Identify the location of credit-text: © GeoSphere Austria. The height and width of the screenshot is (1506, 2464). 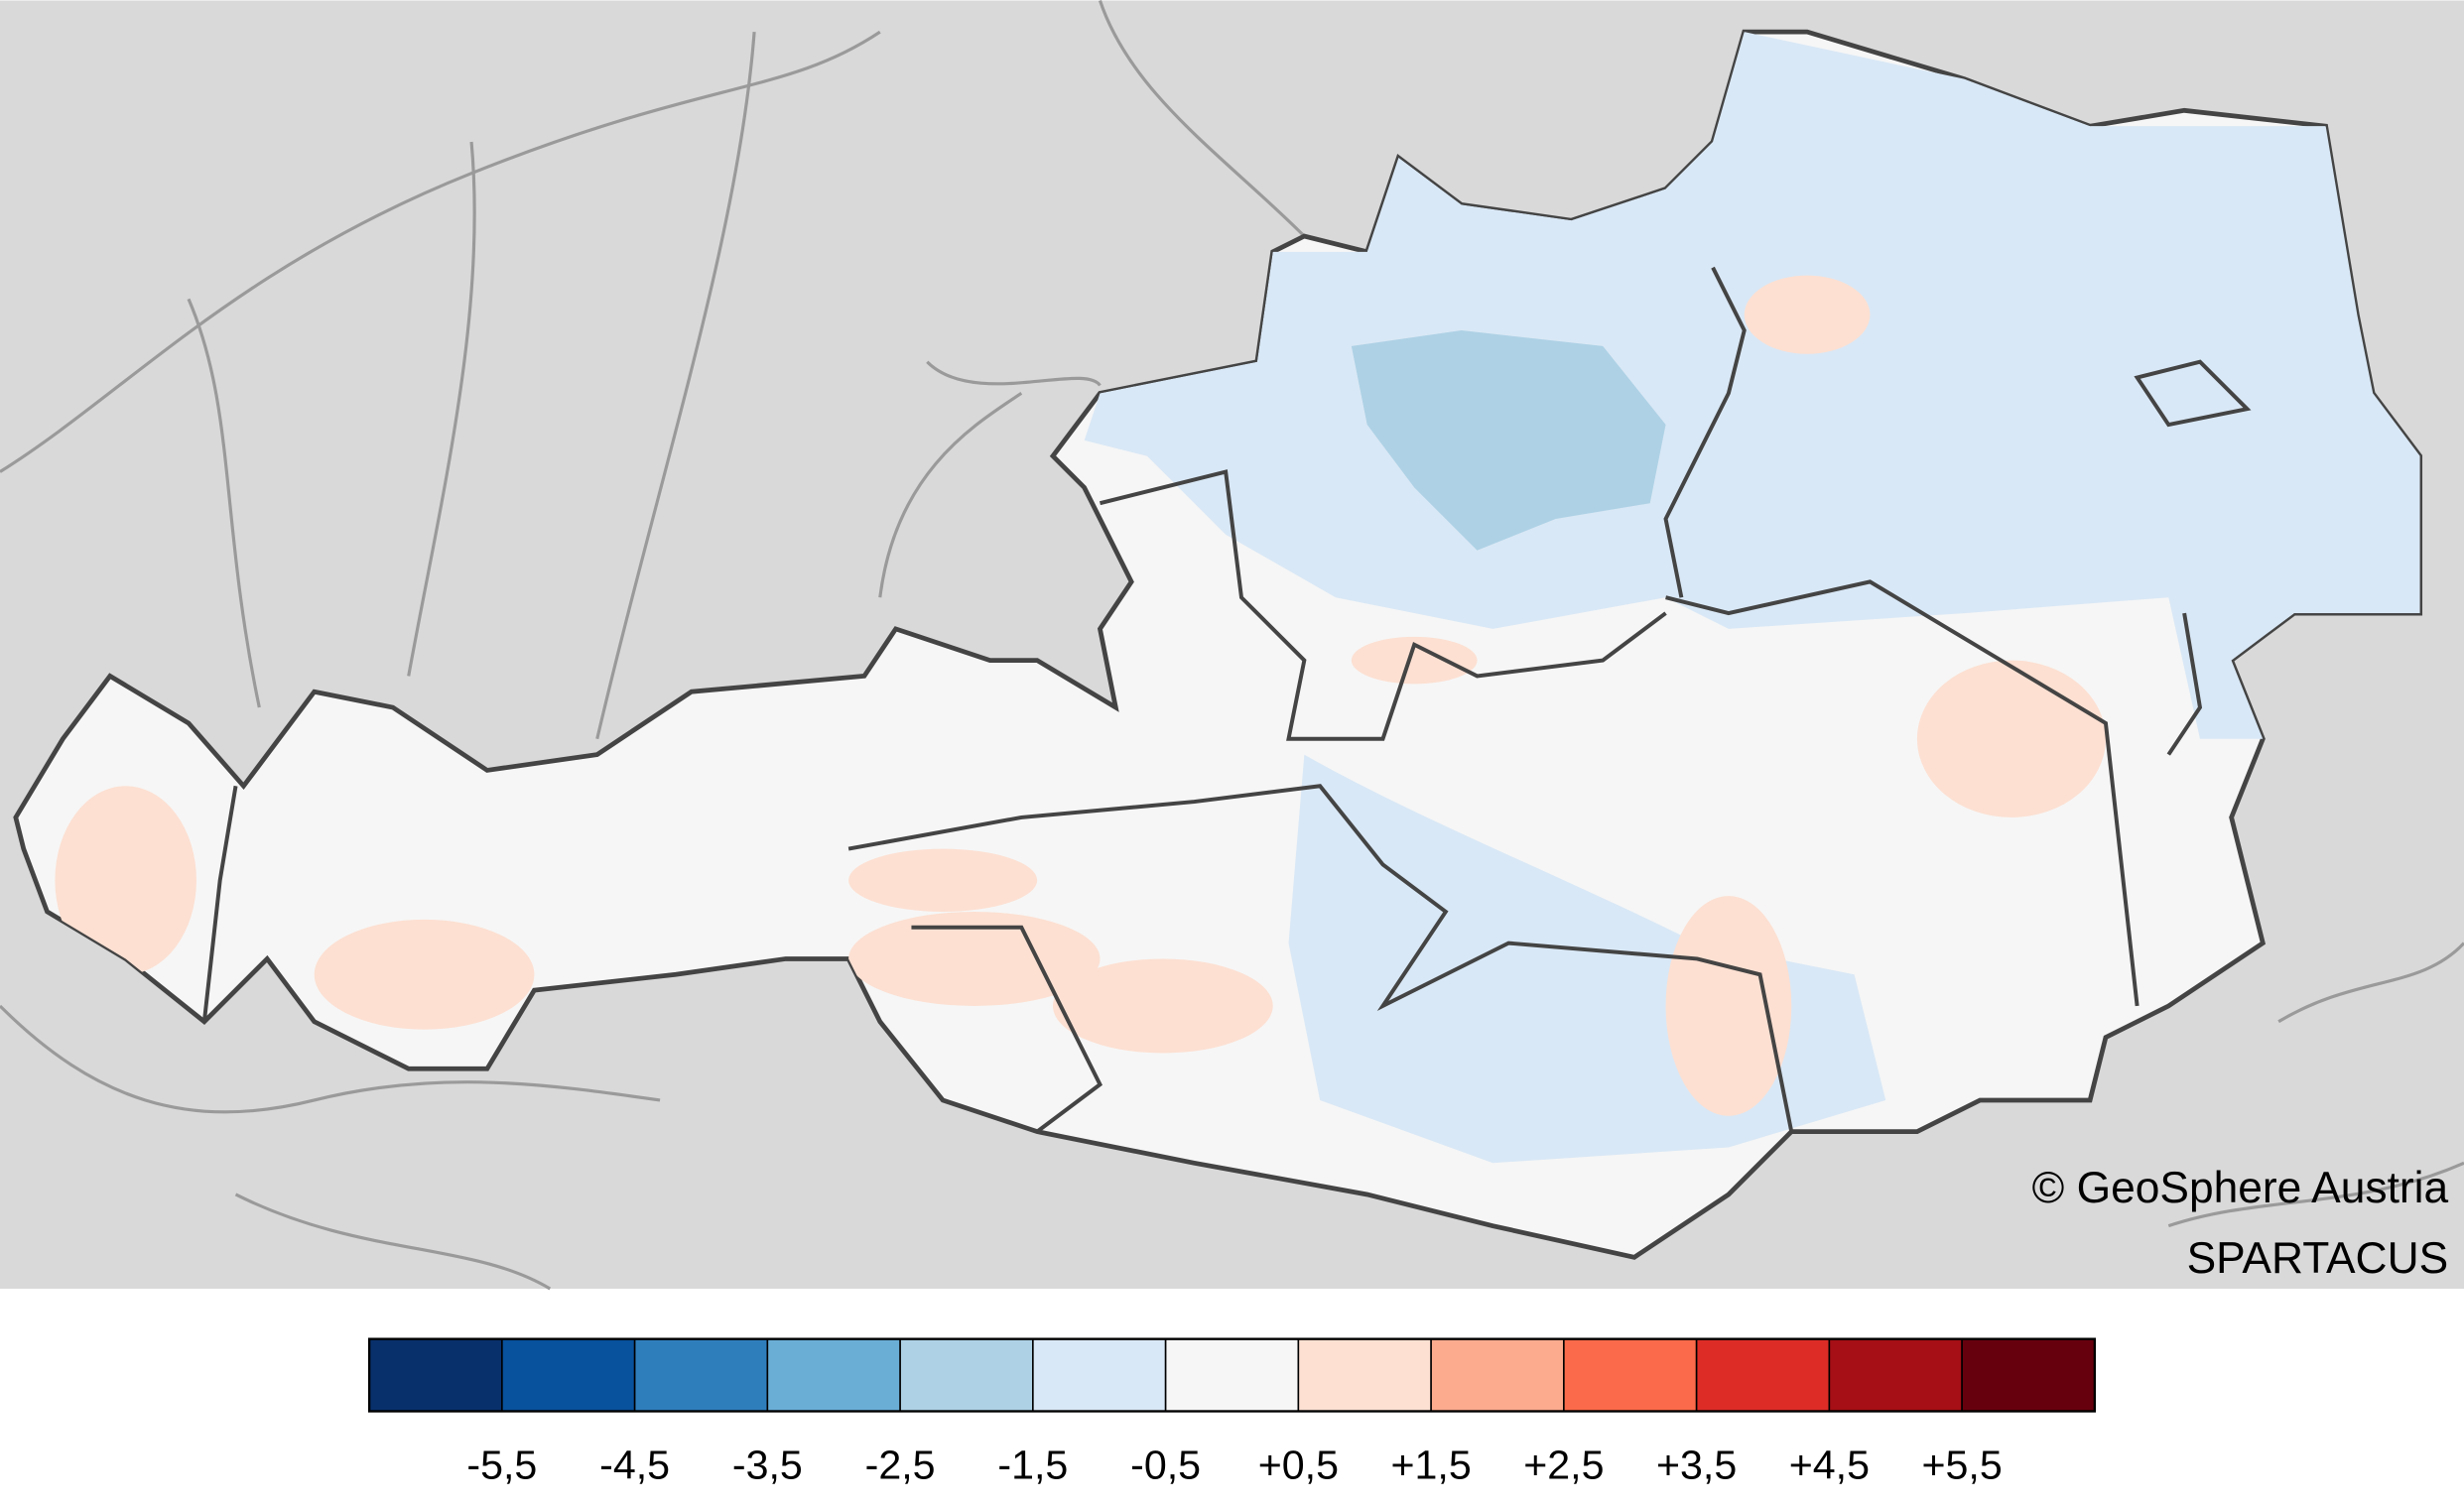
(2240, 1188).